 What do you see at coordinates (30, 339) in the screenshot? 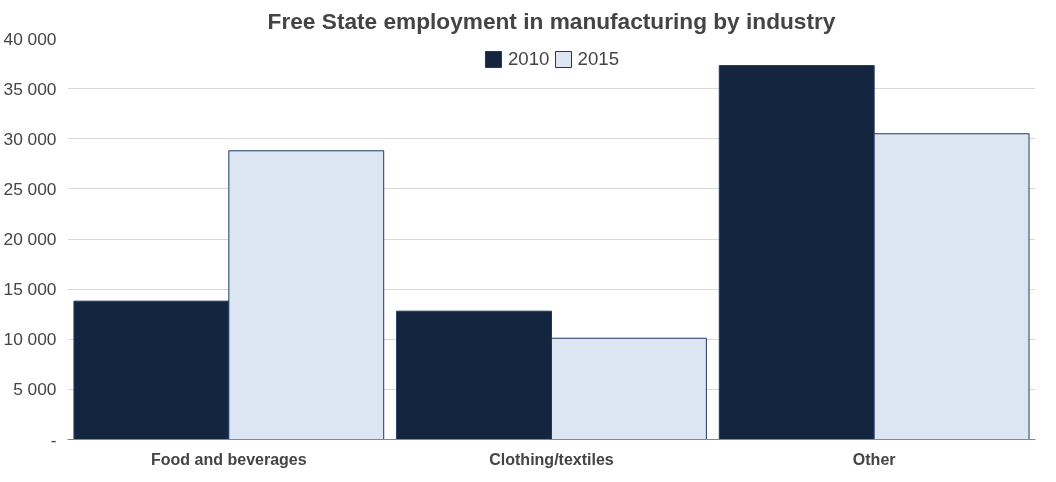
I see `y-tick-label: 10 000` at bounding box center [30, 339].